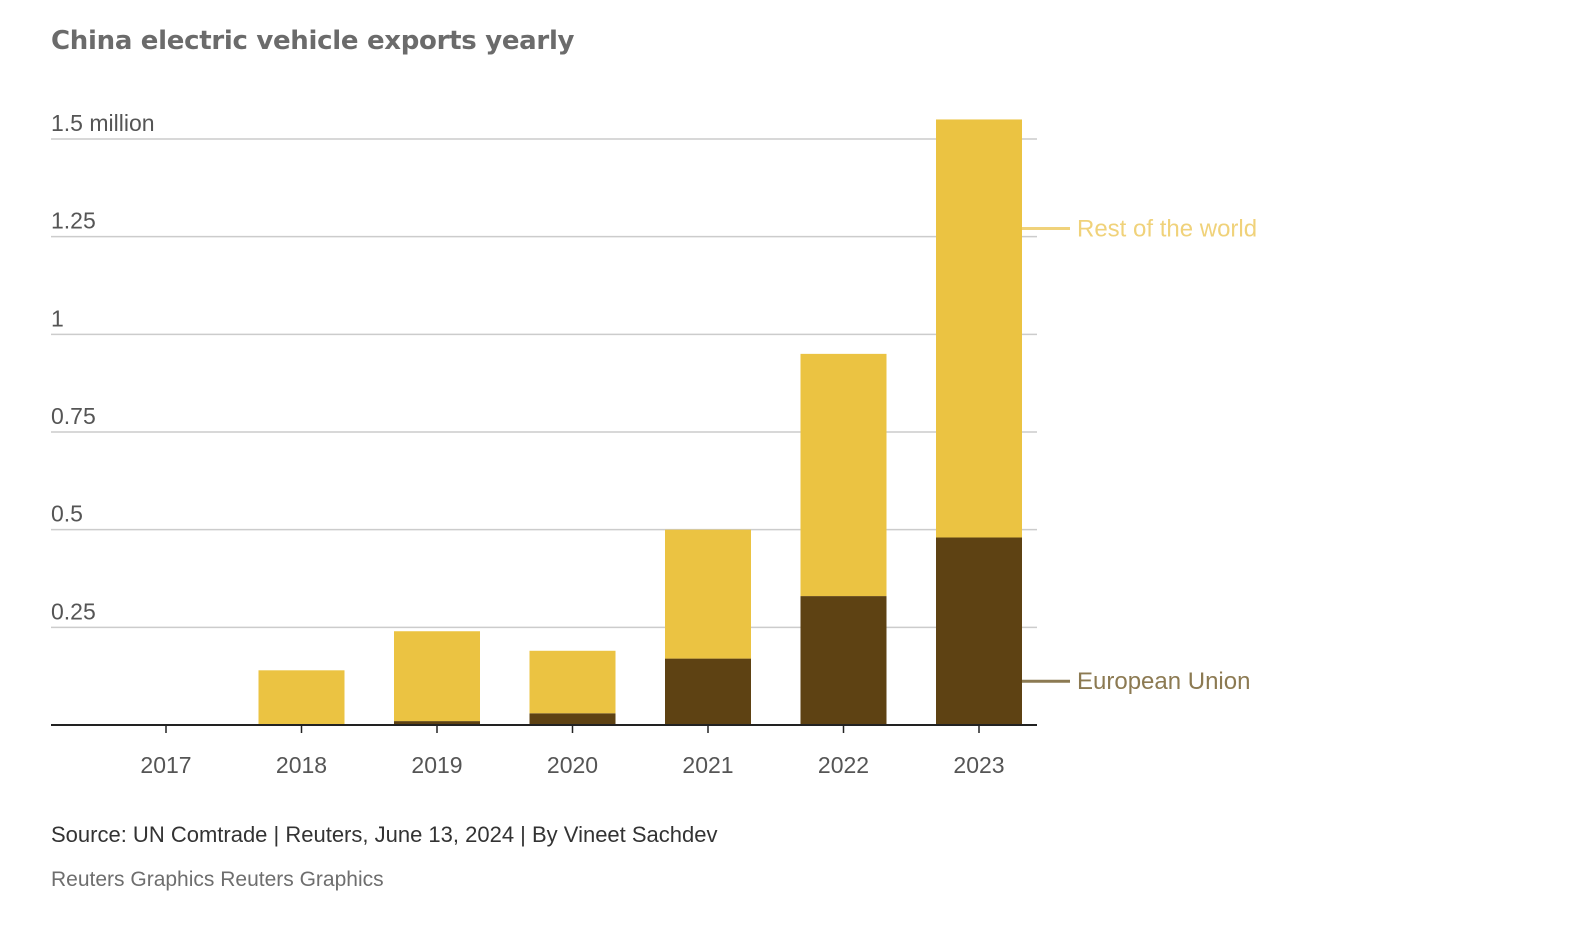 The image size is (1578, 932). Describe the element at coordinates (1163, 681) in the screenshot. I see `series-label-european-union: European Union` at that location.